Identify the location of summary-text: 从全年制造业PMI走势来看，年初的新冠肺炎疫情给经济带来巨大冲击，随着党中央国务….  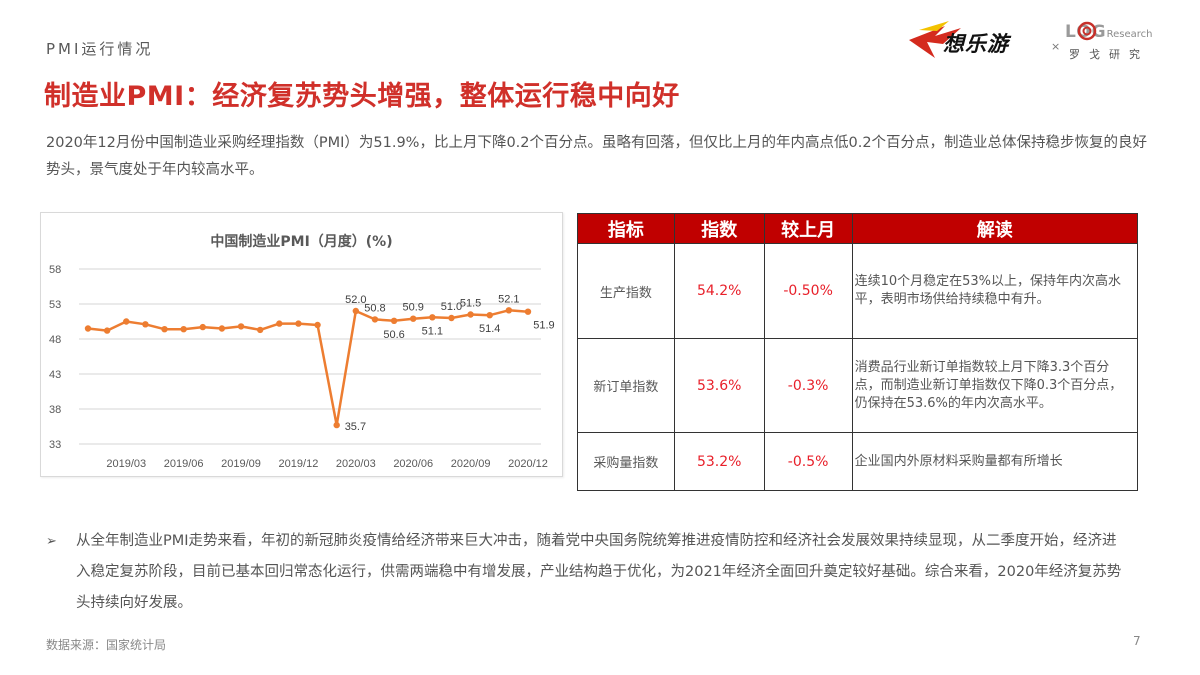
(599, 572).